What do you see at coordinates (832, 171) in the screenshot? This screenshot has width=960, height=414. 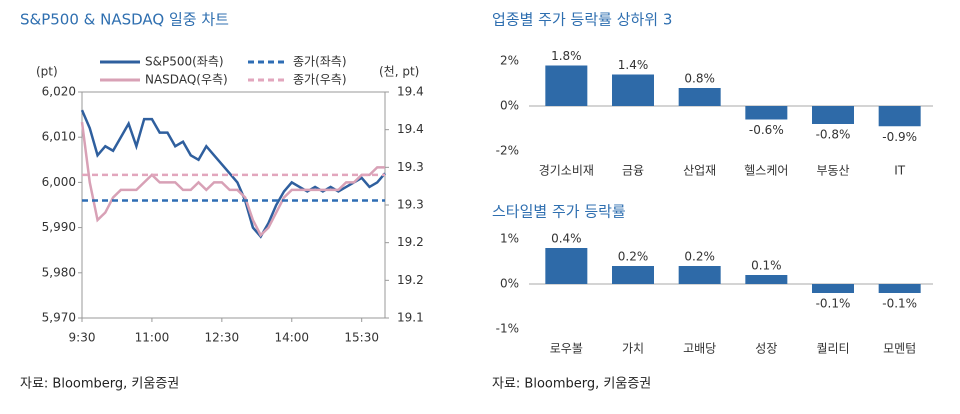 I see `x-tick-label: 부동산` at bounding box center [832, 171].